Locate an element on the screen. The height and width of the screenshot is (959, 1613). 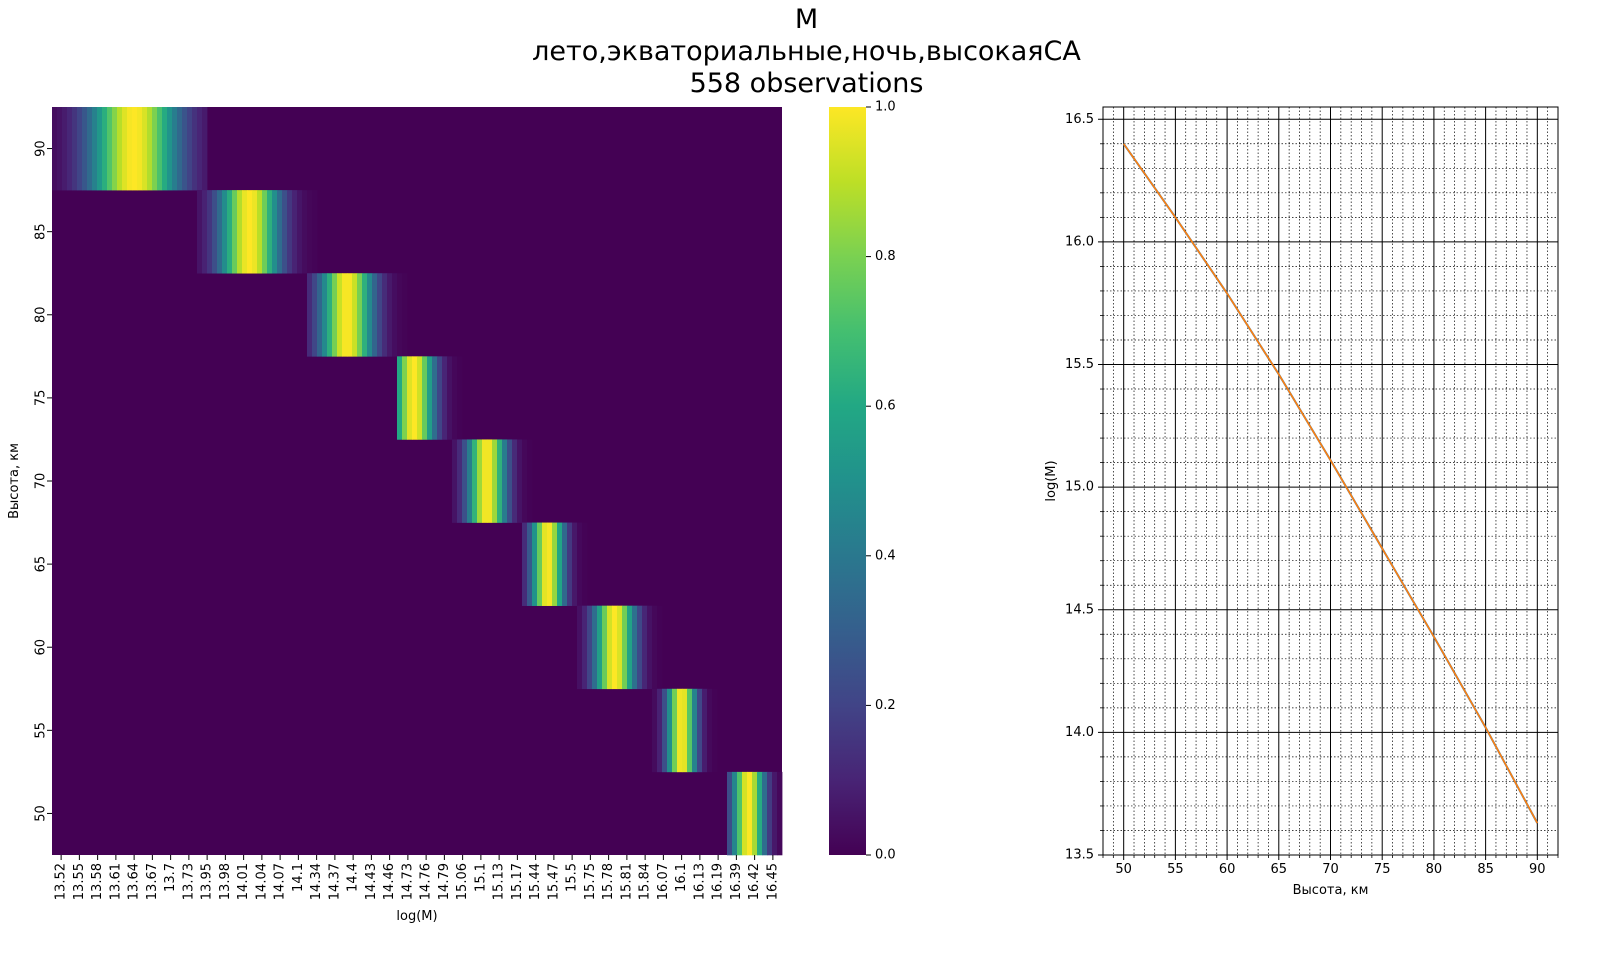
heatmap-x-tick-label: 15.13 is located at coordinates (499, 881).